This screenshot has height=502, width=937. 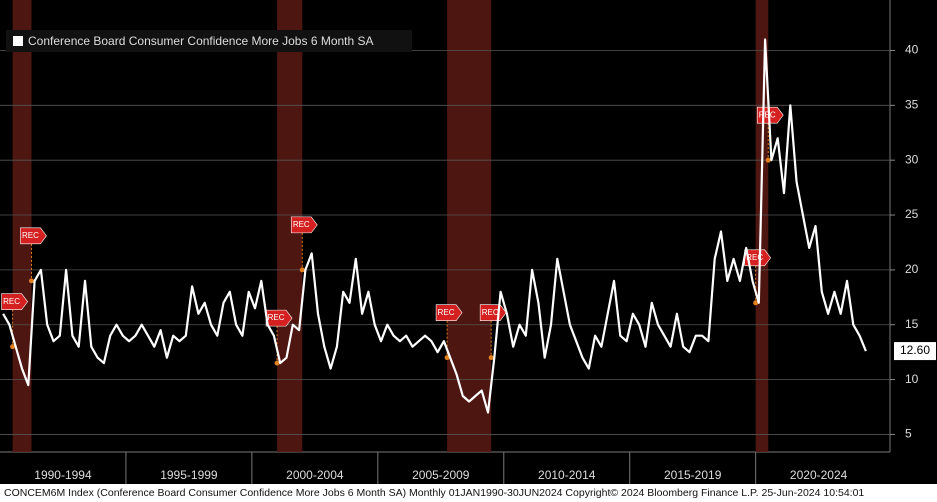 What do you see at coordinates (819, 475) in the screenshot?
I see `x-tick-label: 2020-2024` at bounding box center [819, 475].